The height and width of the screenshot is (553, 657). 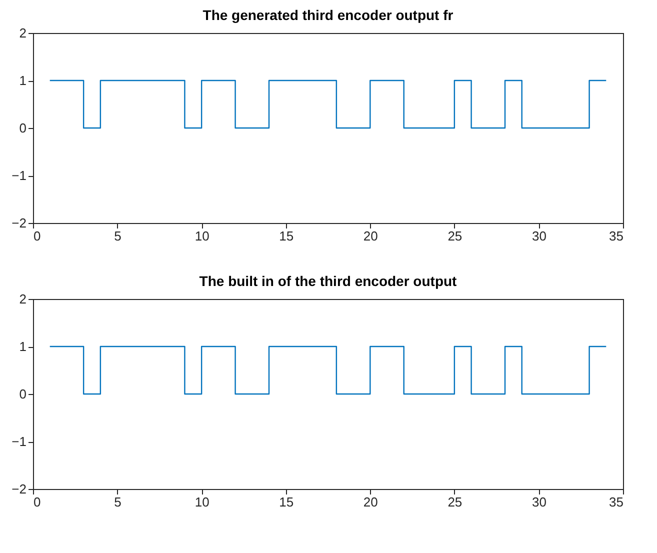 I want to click on chart-title: The generated third encoder output fr, so click(x=328, y=15).